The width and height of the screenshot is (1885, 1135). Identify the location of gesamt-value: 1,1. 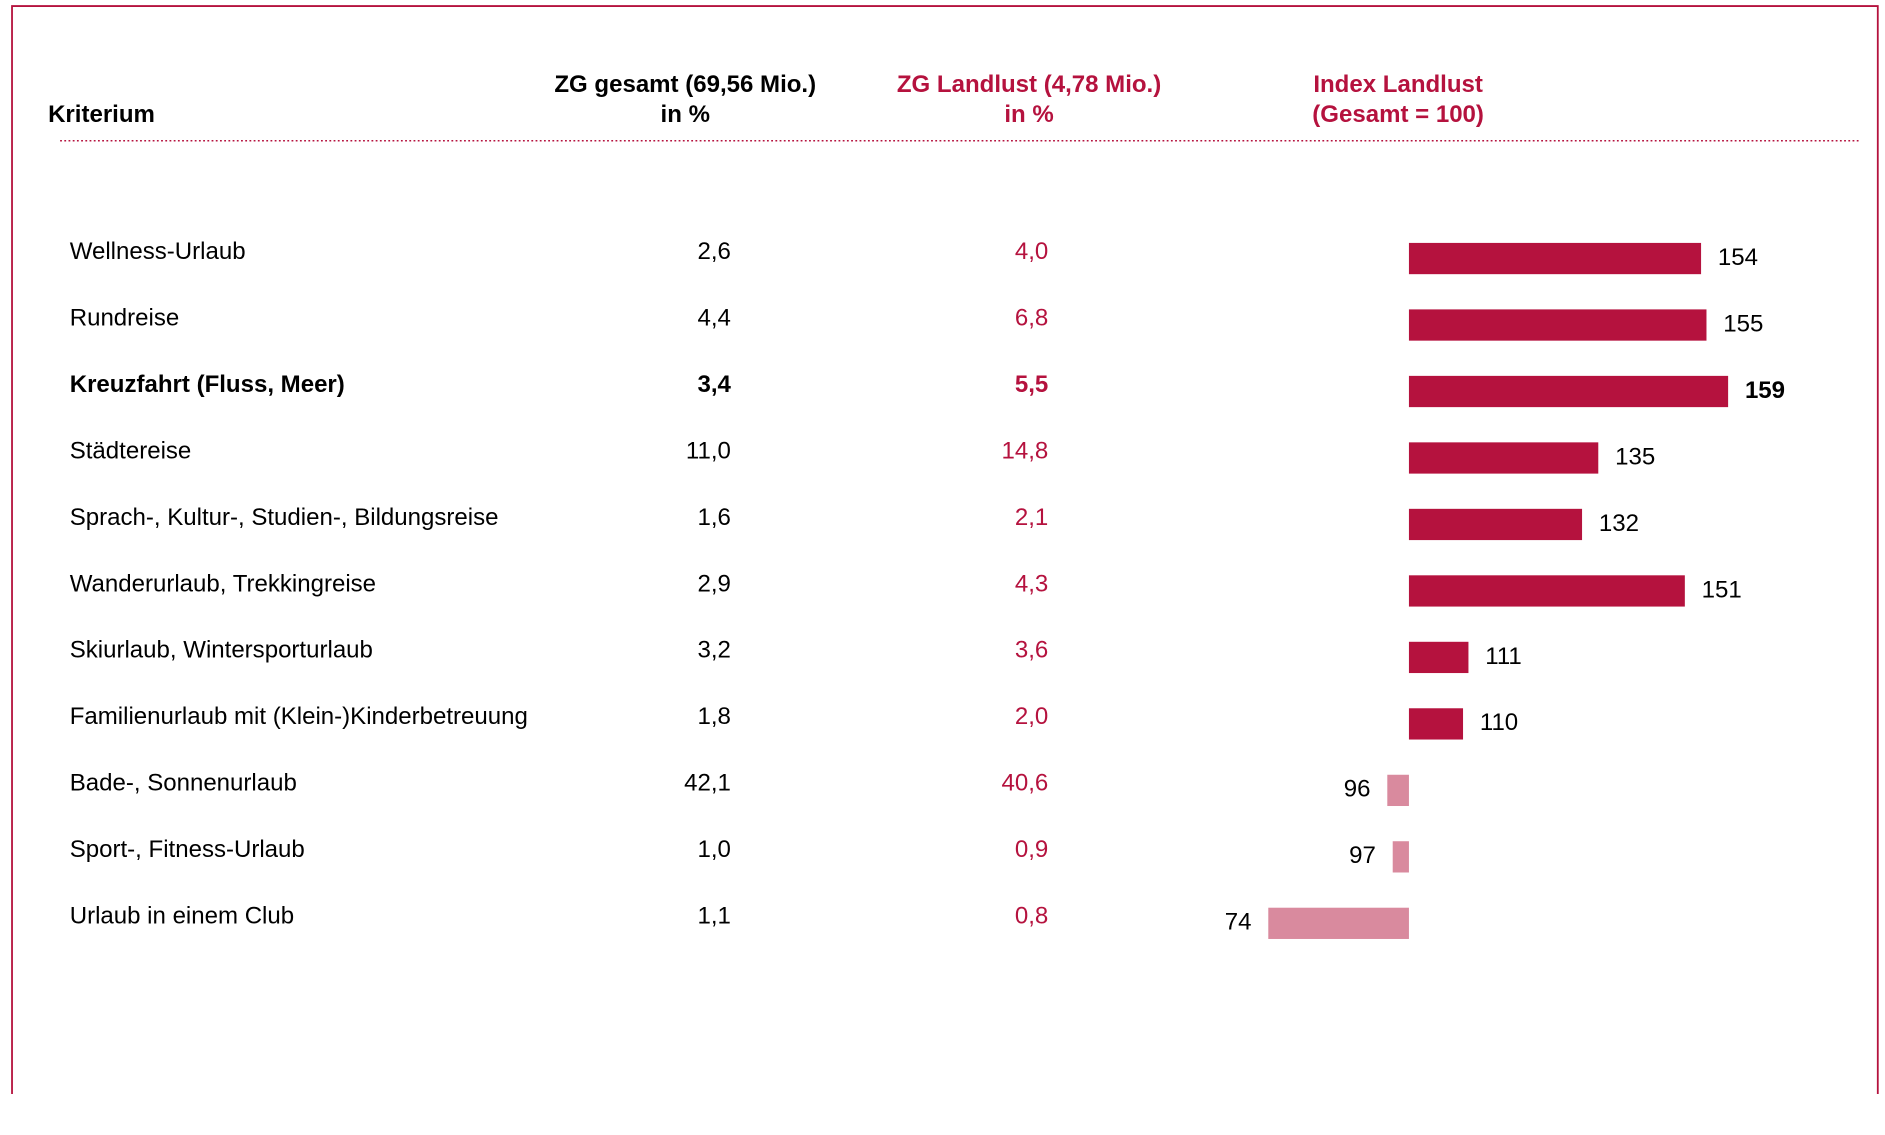
(713, 916).